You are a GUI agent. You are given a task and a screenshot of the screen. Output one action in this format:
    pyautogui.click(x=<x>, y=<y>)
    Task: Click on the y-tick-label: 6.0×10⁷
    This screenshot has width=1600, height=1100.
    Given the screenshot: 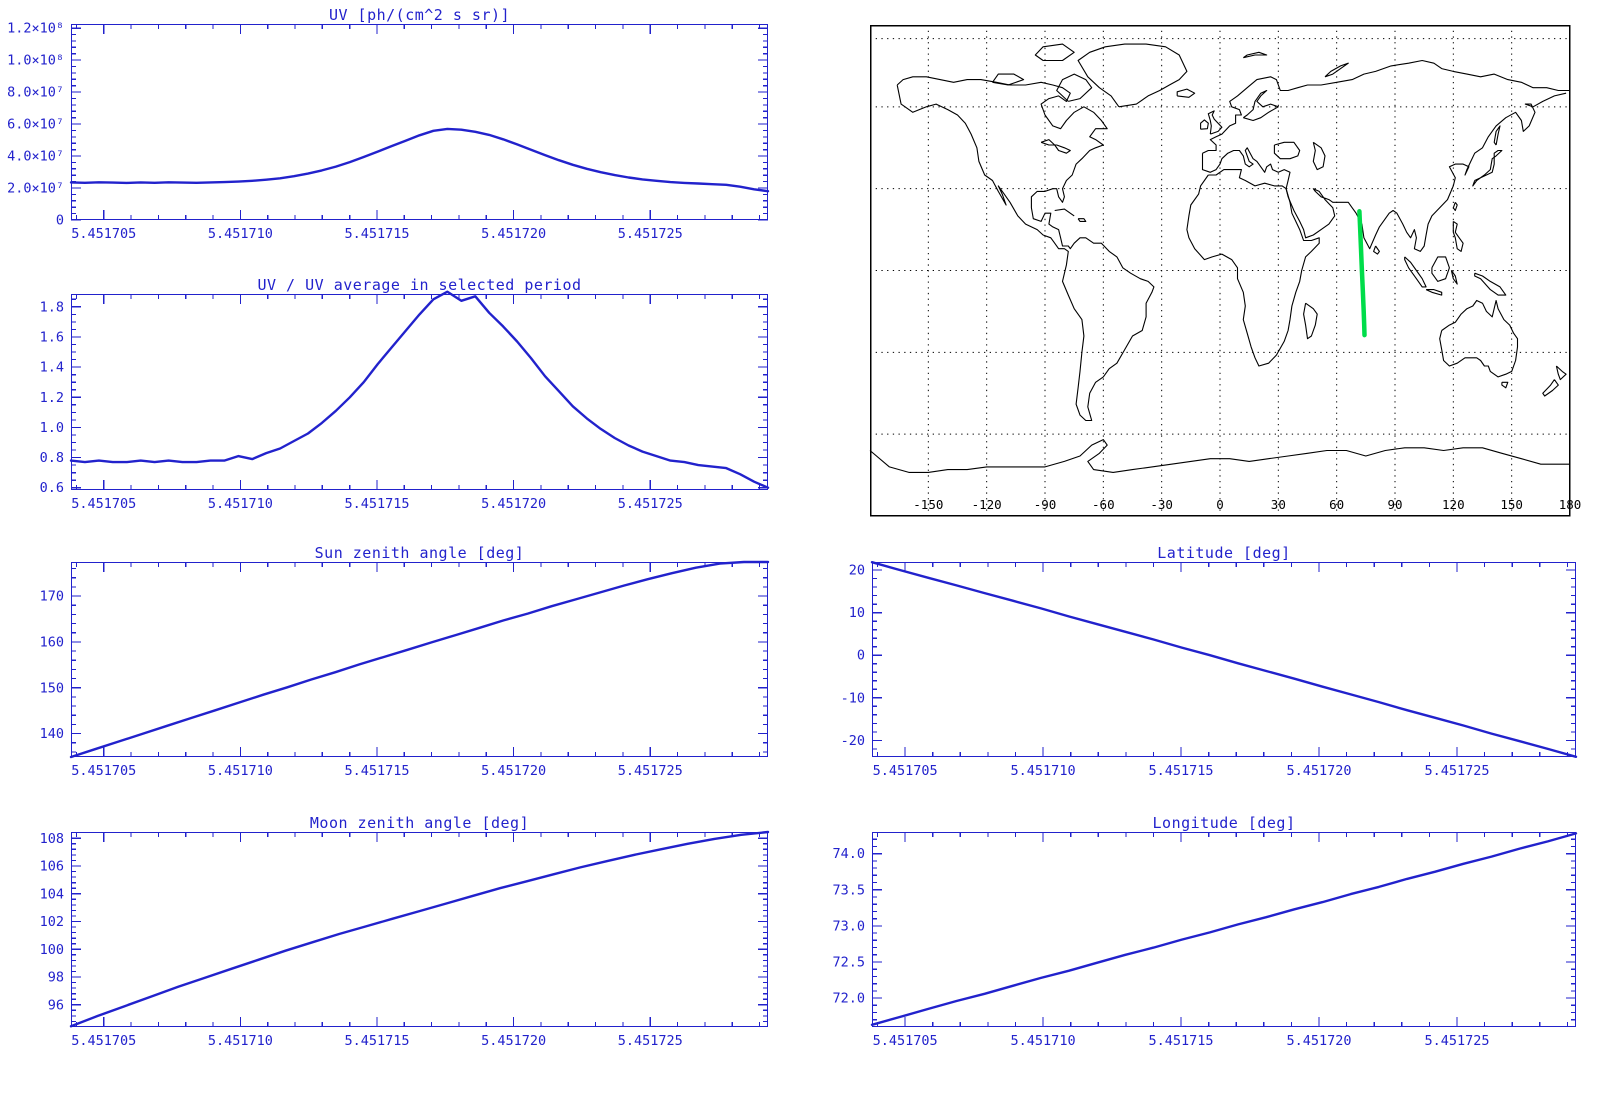 What is the action you would take?
    pyautogui.click(x=35, y=125)
    